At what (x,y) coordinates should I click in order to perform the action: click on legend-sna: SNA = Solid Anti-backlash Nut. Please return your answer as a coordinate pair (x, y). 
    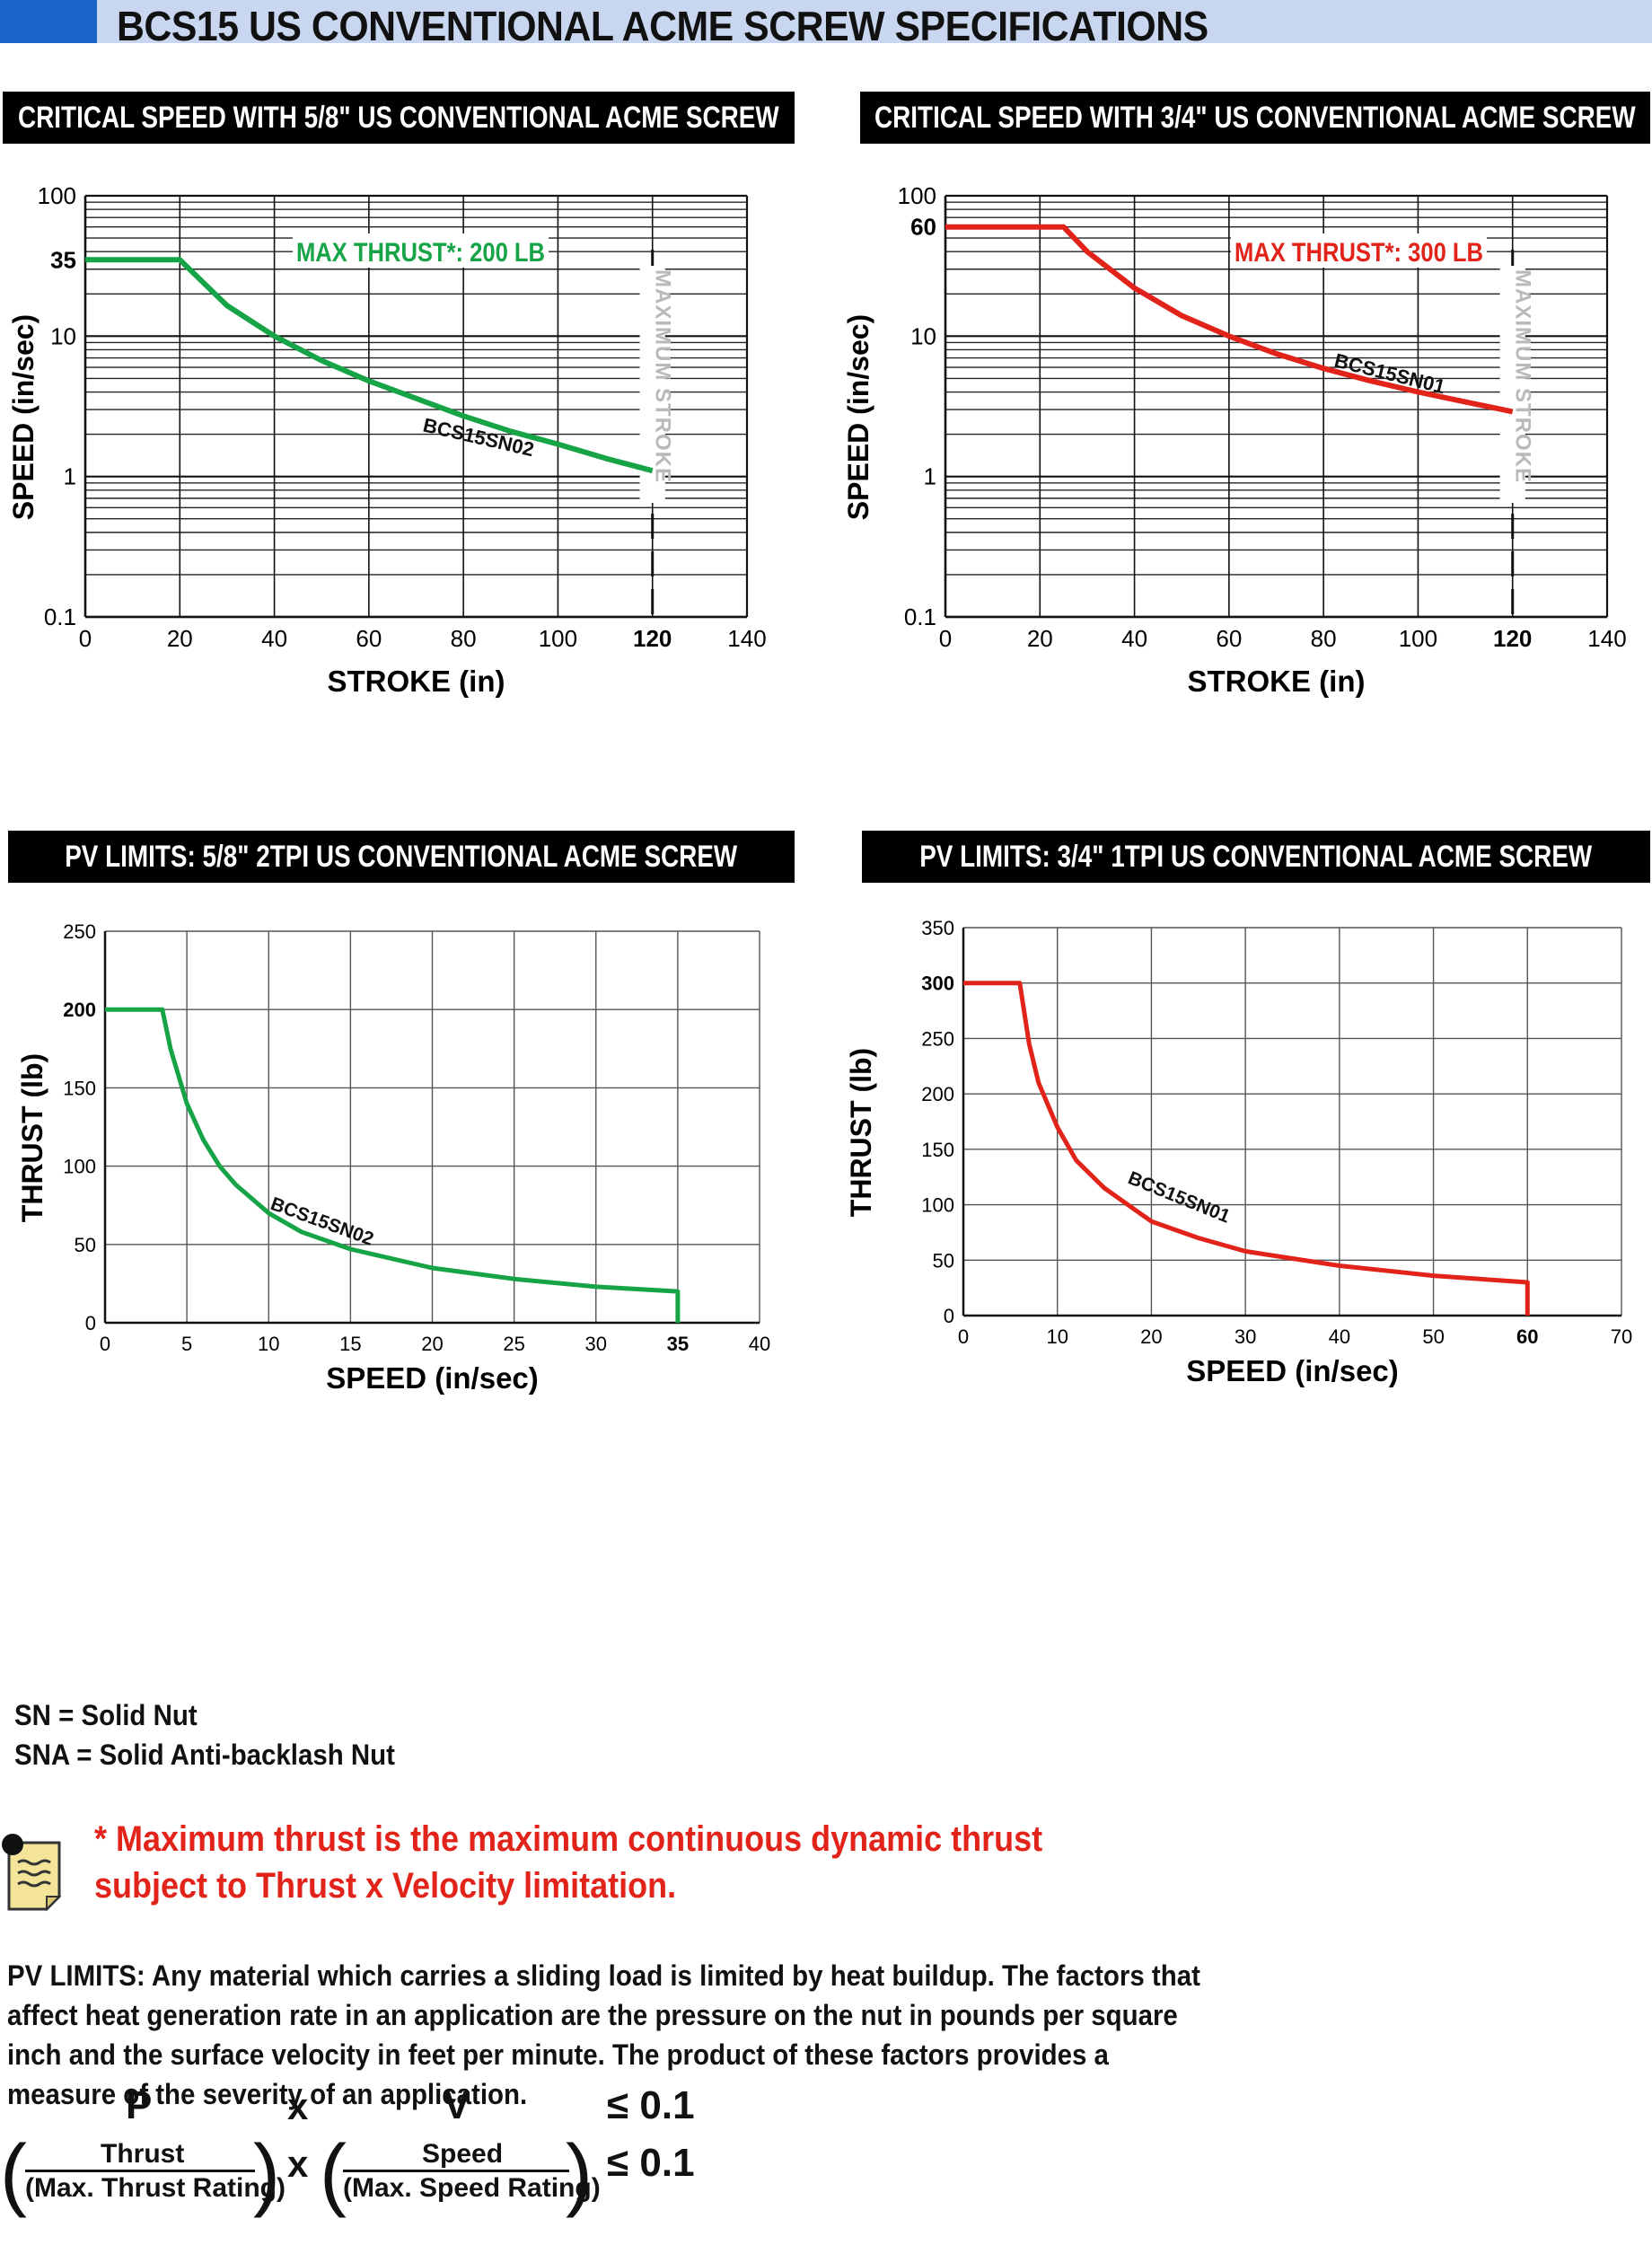
    Looking at the image, I should click on (204, 1755).